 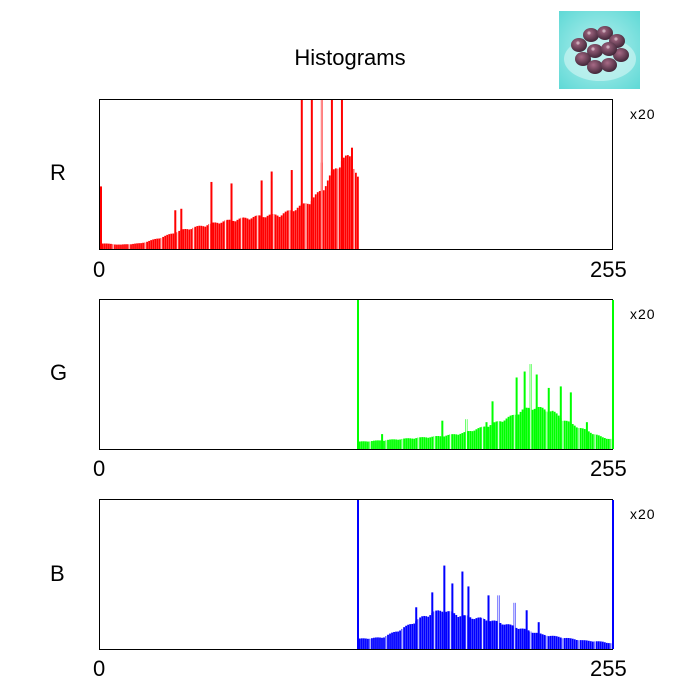 I want to click on thumbnail-image, so click(x=599, y=50).